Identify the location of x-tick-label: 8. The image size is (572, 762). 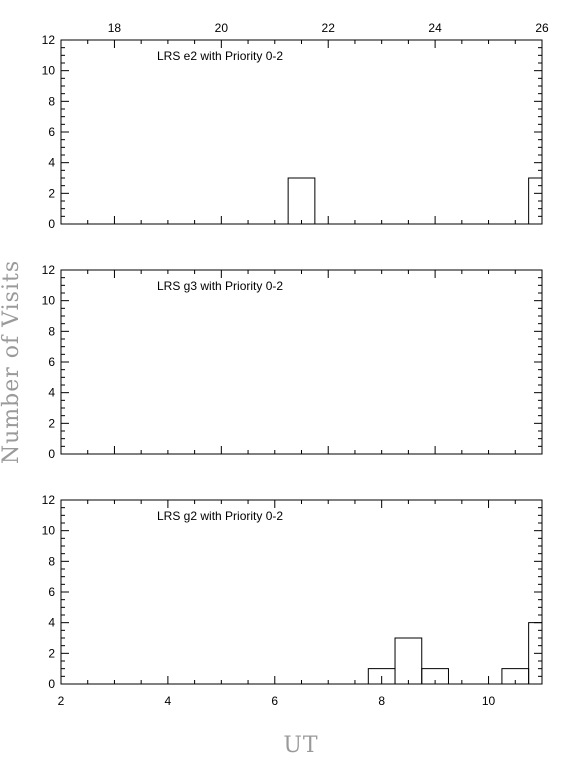
(381, 701).